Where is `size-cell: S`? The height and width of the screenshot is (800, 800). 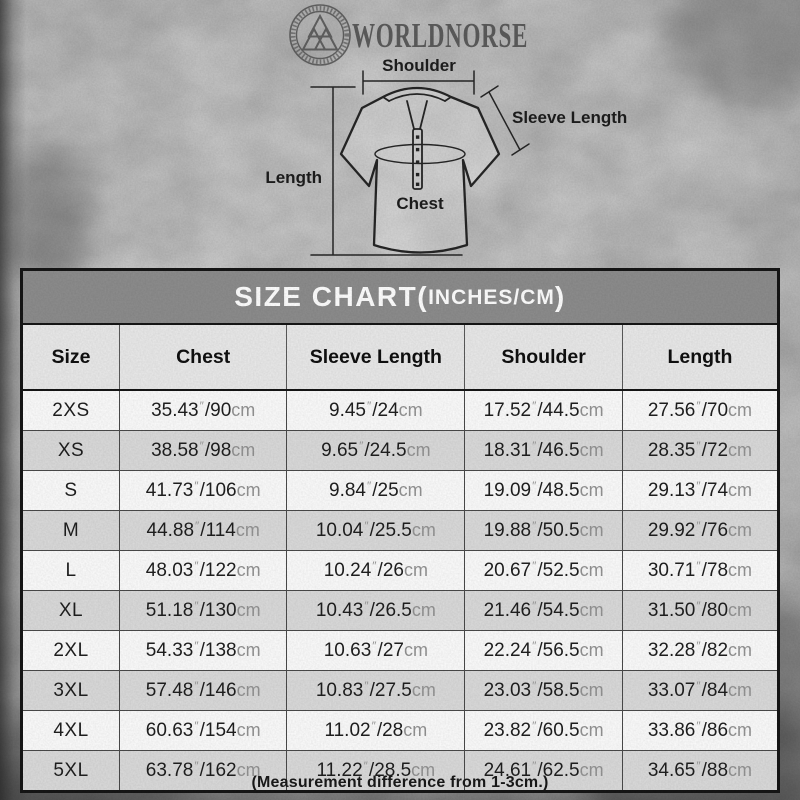
size-cell: S is located at coordinates (71, 490).